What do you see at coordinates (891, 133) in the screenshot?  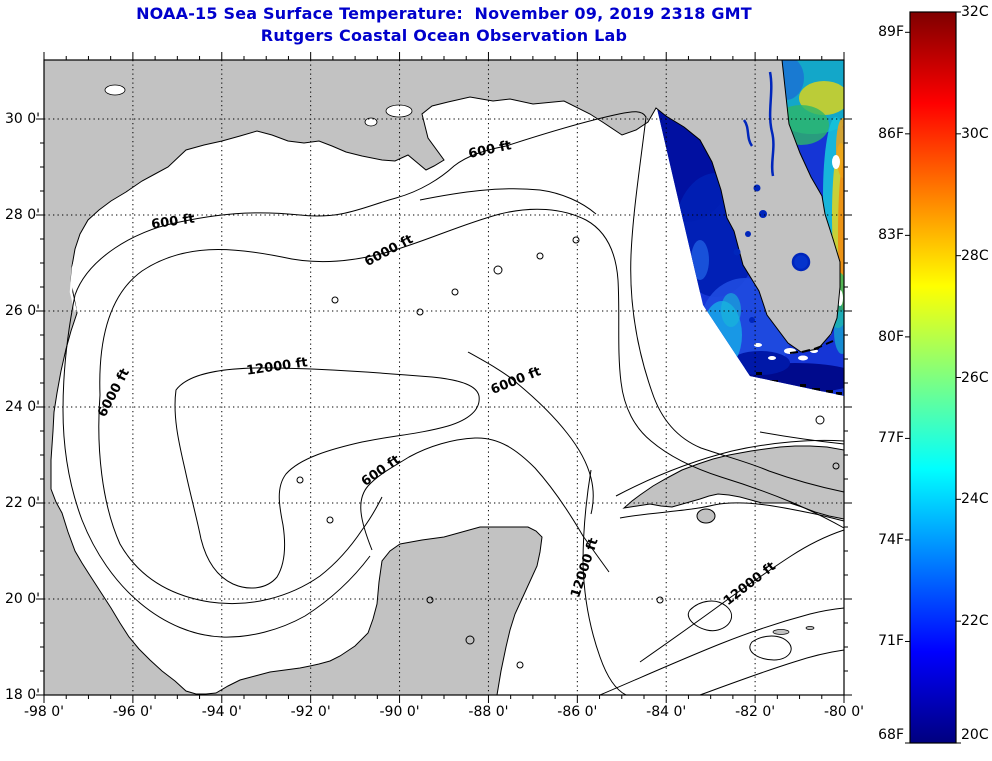 I see `colorbar-fahrenheit-label: 86F` at bounding box center [891, 133].